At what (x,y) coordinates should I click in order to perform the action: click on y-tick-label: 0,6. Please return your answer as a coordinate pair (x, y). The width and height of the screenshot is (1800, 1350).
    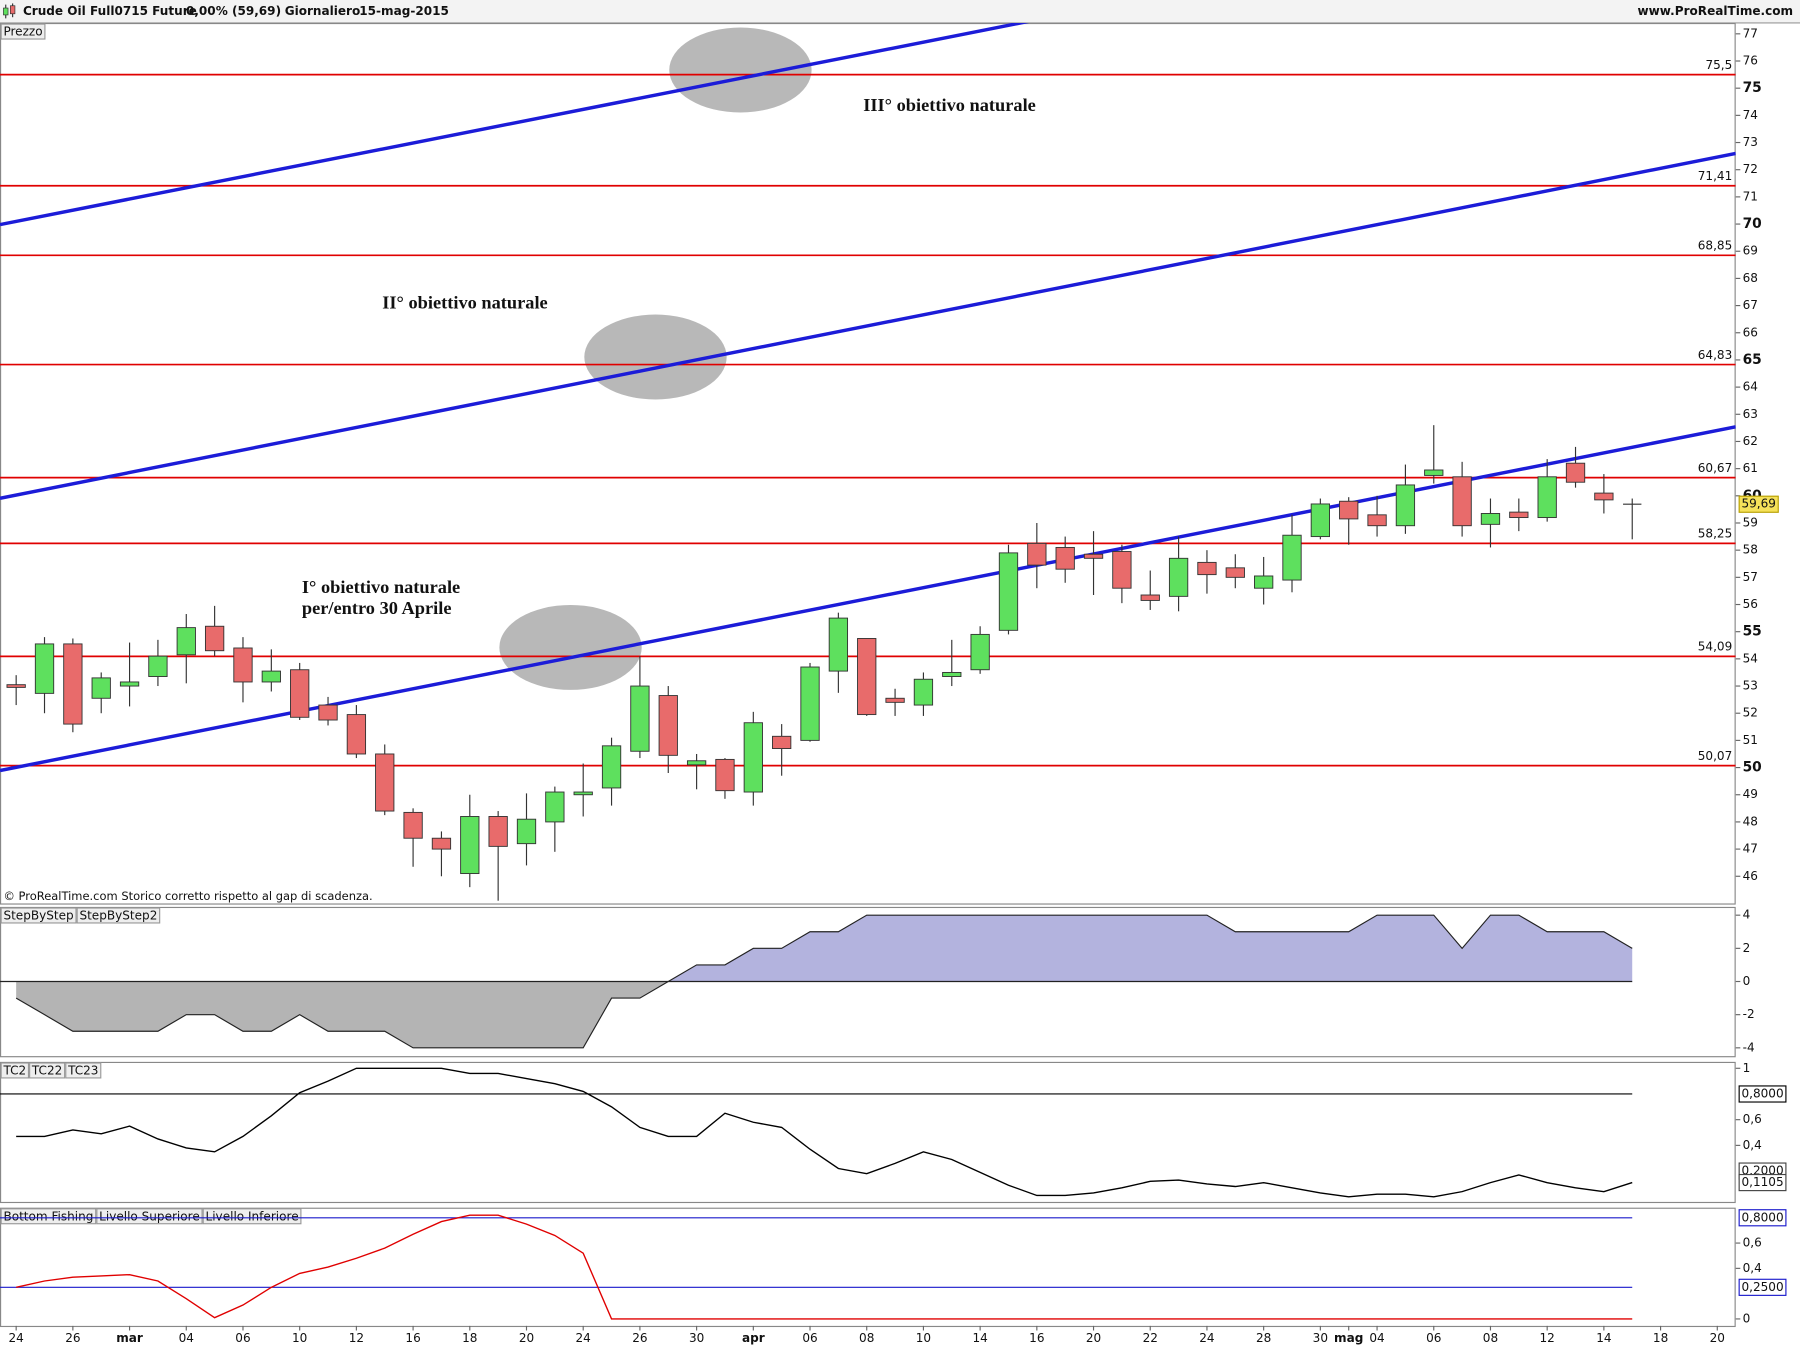
    Looking at the image, I should click on (1752, 1119).